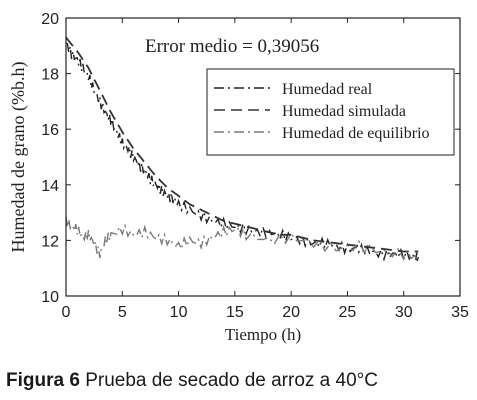 This screenshot has height=400, width=477. Describe the element at coordinates (66, 312) in the screenshot. I see `x-tick-label: 0` at that location.